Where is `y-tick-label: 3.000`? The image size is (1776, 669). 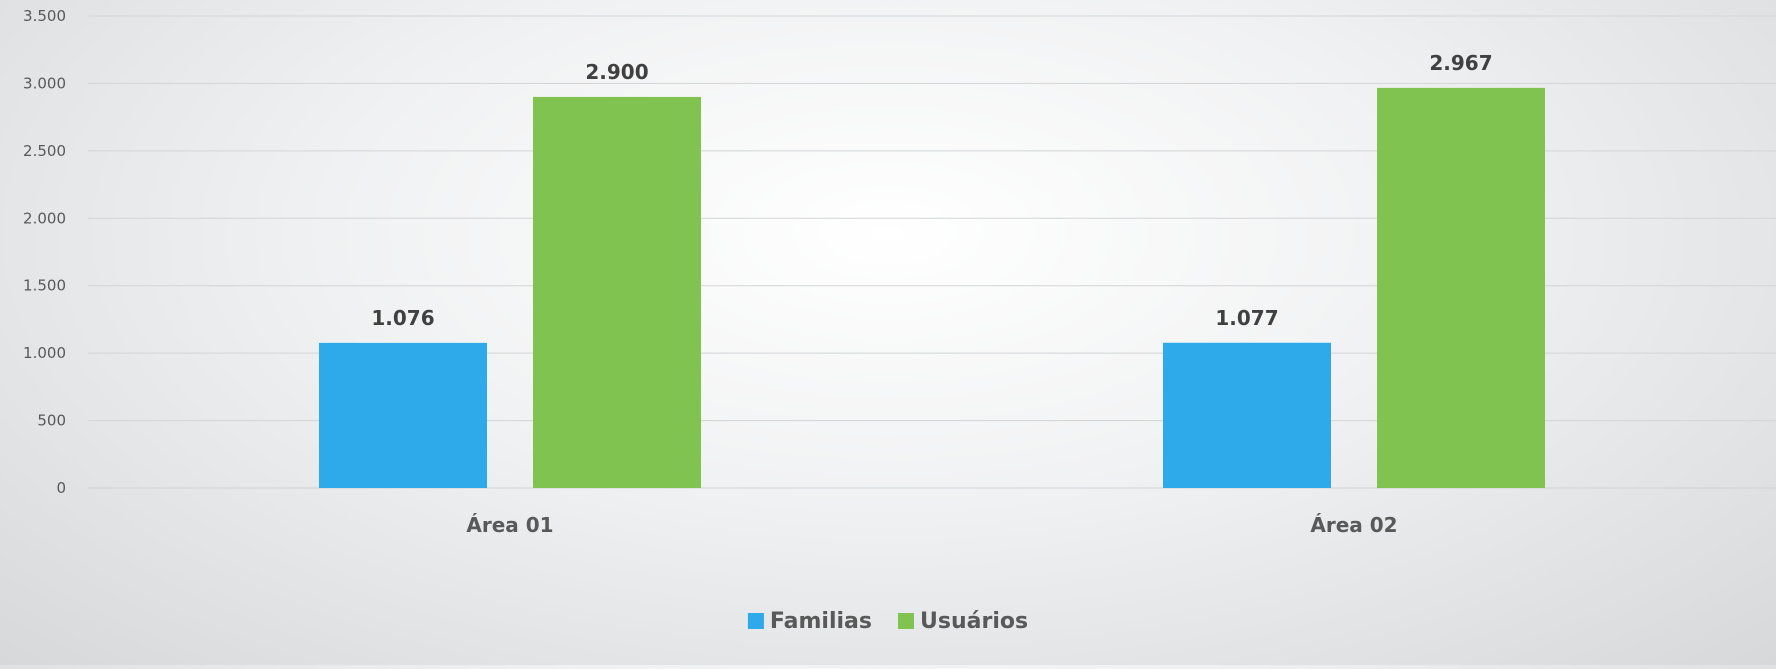
y-tick-label: 3.000 is located at coordinates (44, 83).